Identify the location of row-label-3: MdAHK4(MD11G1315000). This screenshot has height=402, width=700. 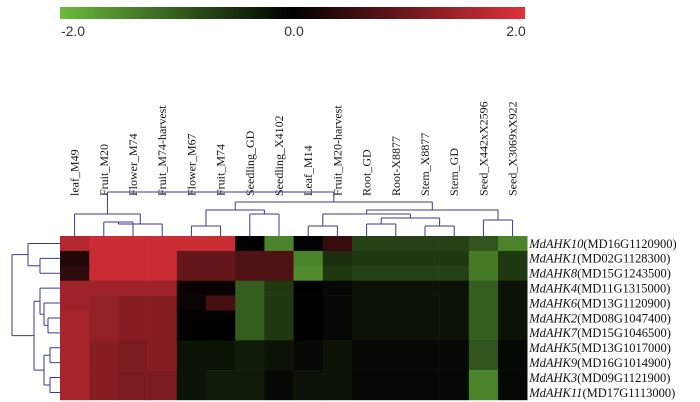
(599, 288).